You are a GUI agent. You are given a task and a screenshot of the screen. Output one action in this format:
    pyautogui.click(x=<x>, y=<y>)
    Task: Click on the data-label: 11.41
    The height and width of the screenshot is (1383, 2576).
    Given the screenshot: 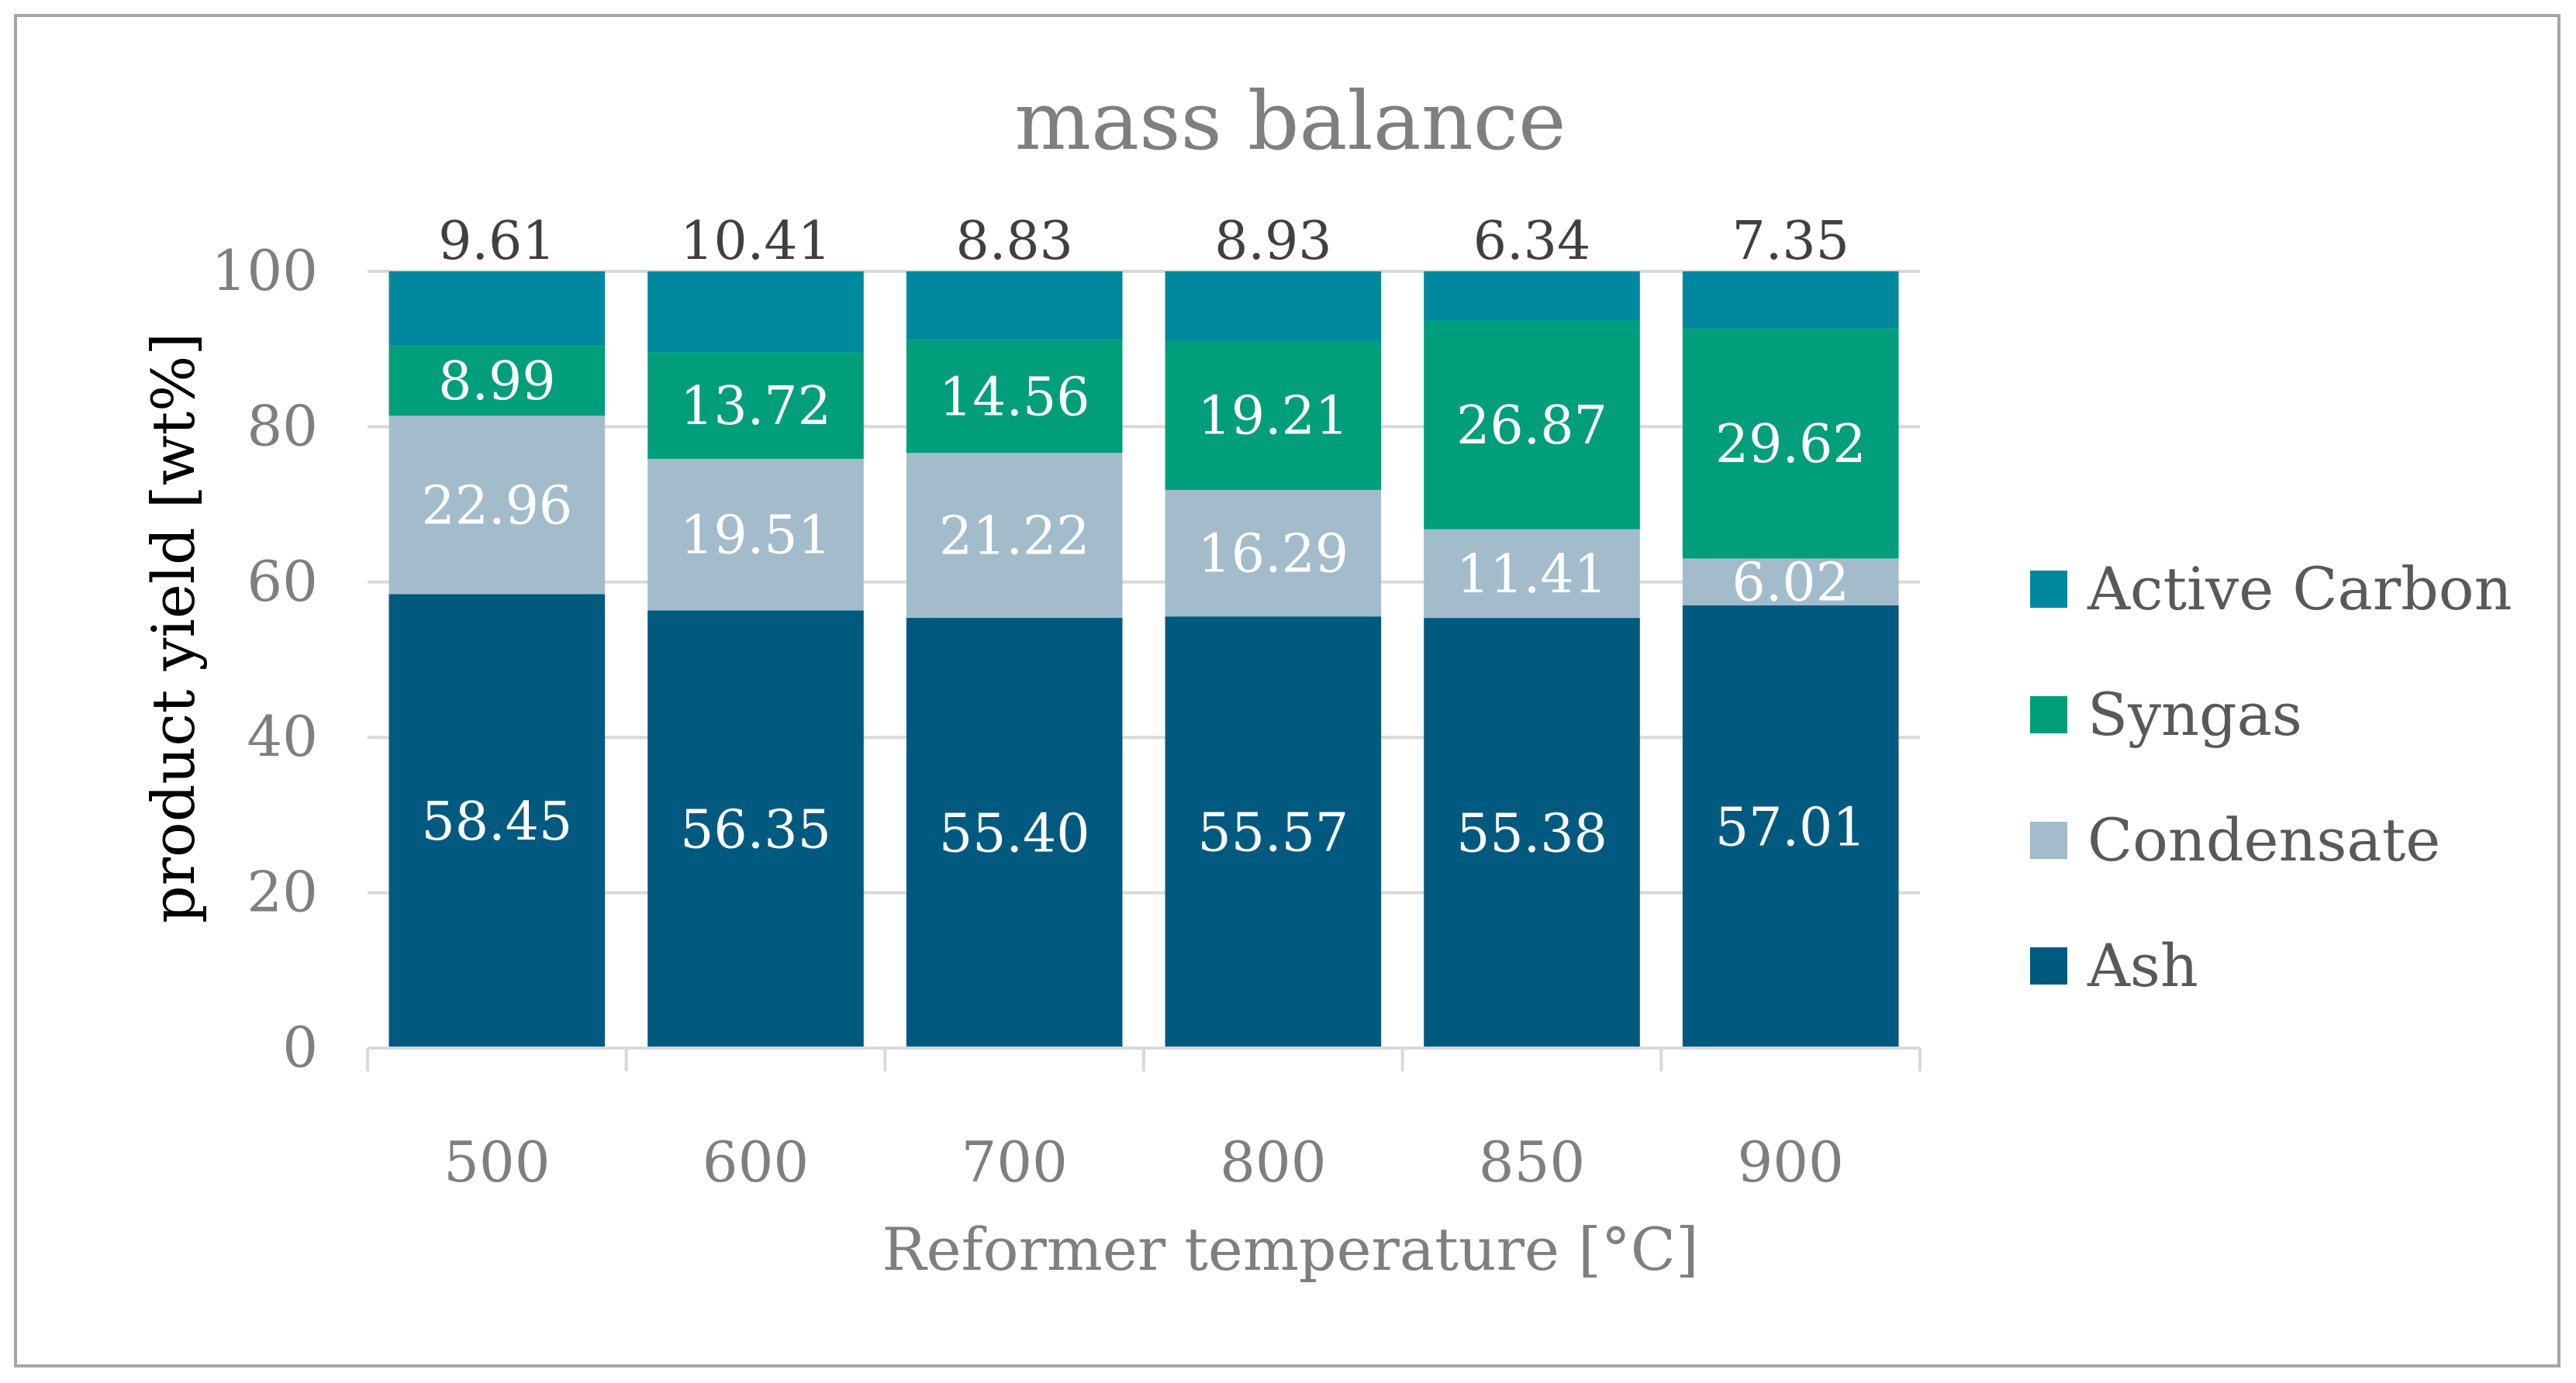 What is the action you would take?
    pyautogui.click(x=1532, y=574)
    